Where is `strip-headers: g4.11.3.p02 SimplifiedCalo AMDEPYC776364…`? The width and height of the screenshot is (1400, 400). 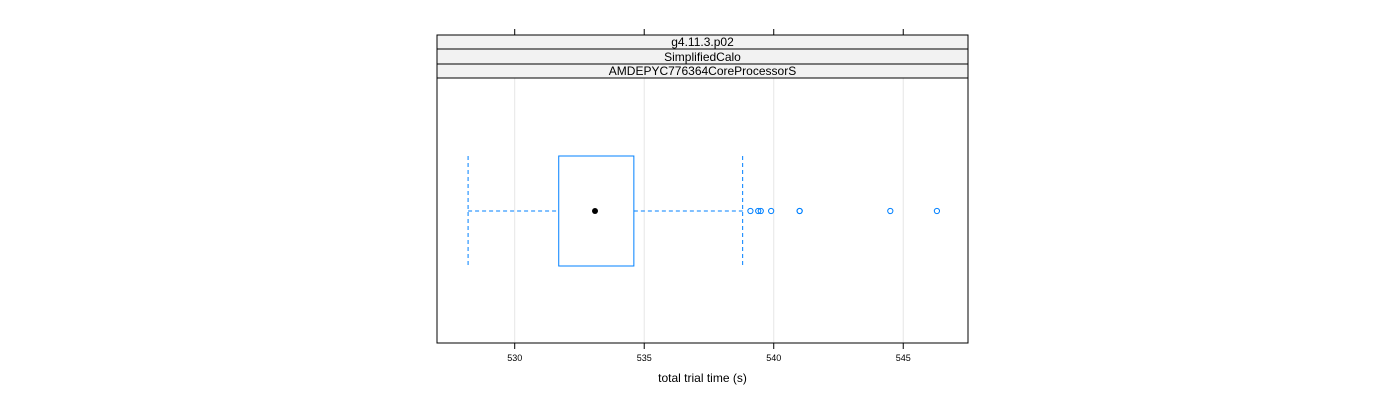
strip-headers: g4.11.3.p02 SimplifiedCalo AMDEPYC776364… is located at coordinates (702, 56).